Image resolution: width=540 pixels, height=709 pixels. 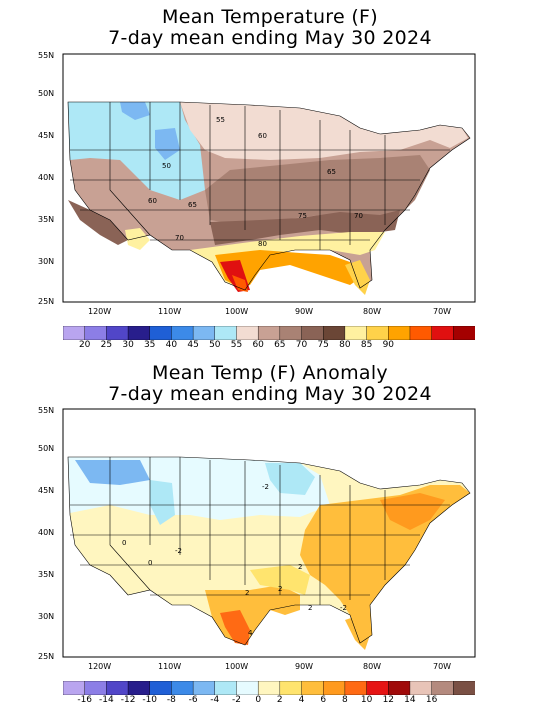 I want to click on lat-axis: 55N 50N 45N 40N 35N 30N 25N, so click(x=46, y=533).